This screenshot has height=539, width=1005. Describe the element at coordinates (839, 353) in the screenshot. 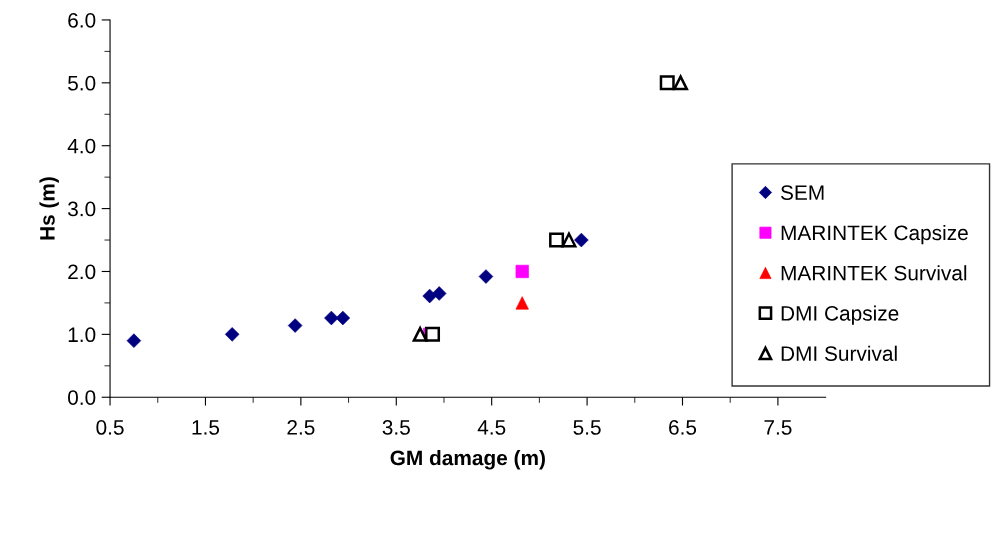

I see `legend-label: DMI Survival` at that location.